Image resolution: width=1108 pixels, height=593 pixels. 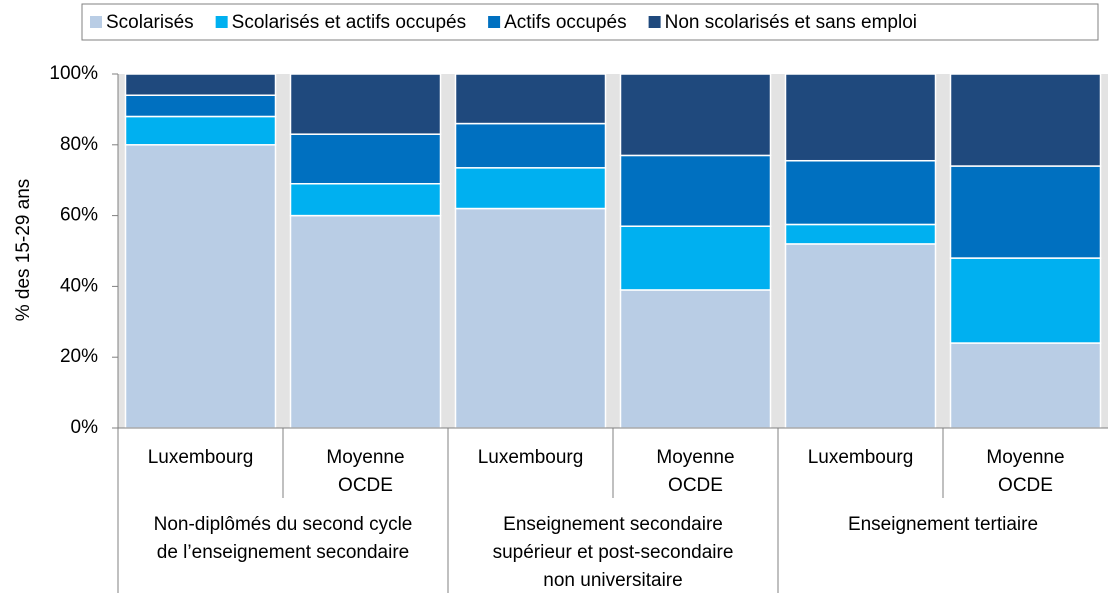 What do you see at coordinates (283, 524) in the screenshot?
I see `group-label: Non-diplômés du second cycle` at bounding box center [283, 524].